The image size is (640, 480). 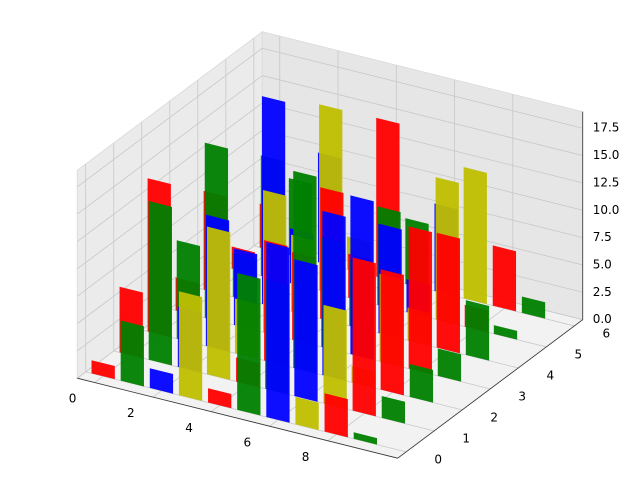 I want to click on y-tick-label: 6, so click(x=607, y=333).